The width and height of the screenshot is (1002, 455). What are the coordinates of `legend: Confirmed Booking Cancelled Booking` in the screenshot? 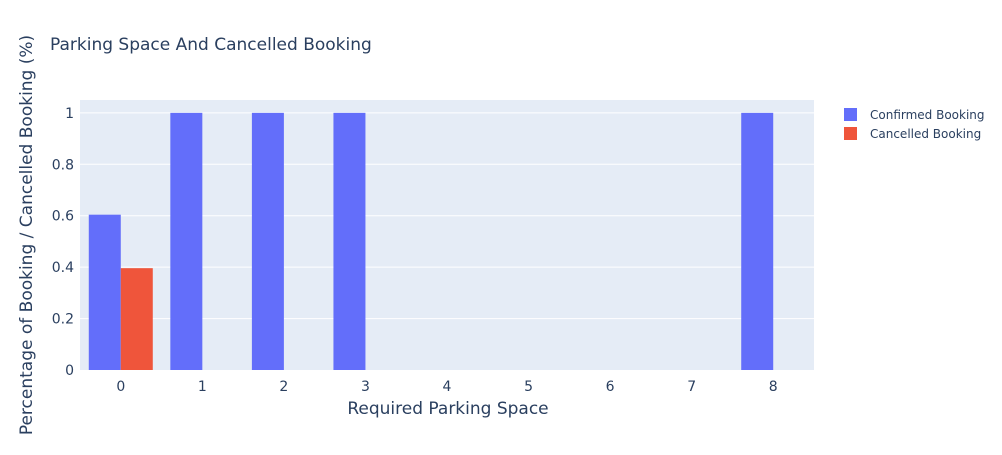 It's located at (914, 124).